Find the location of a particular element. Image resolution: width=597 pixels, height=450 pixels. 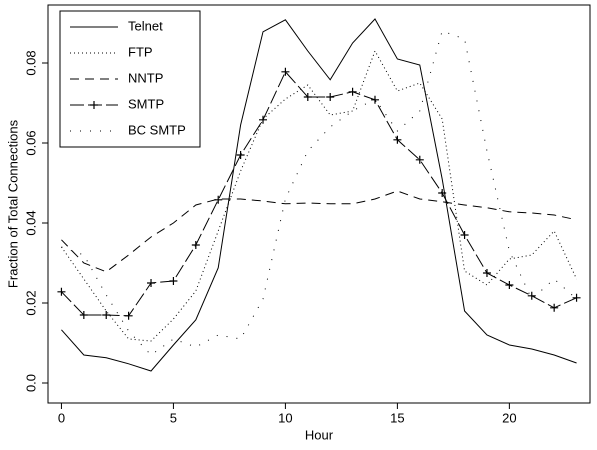

legend-label: Telnet is located at coordinates (145, 25).